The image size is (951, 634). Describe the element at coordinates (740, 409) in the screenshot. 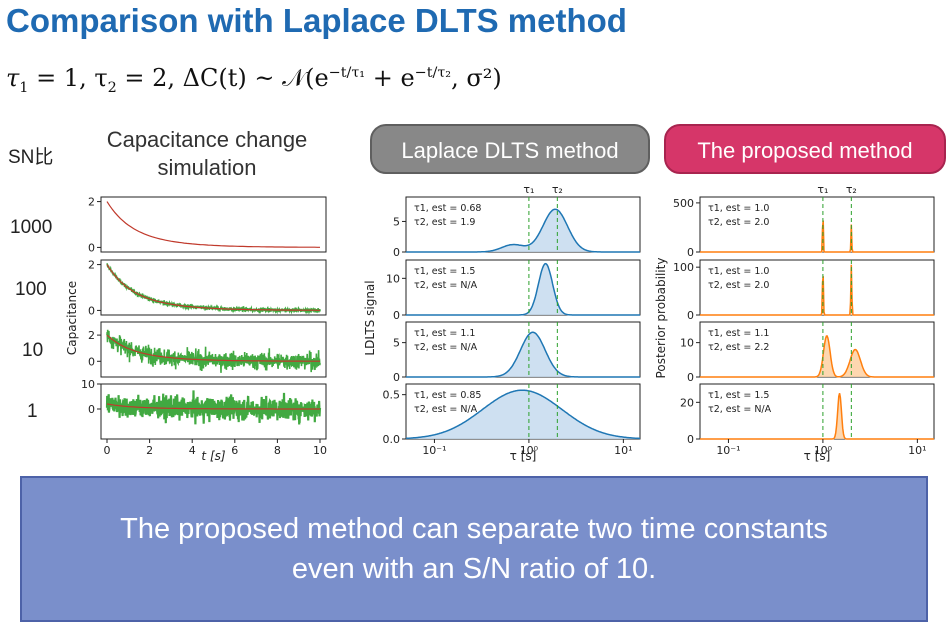

I see `proposed-tau2-estimate: τ2, est = N/A` at that location.